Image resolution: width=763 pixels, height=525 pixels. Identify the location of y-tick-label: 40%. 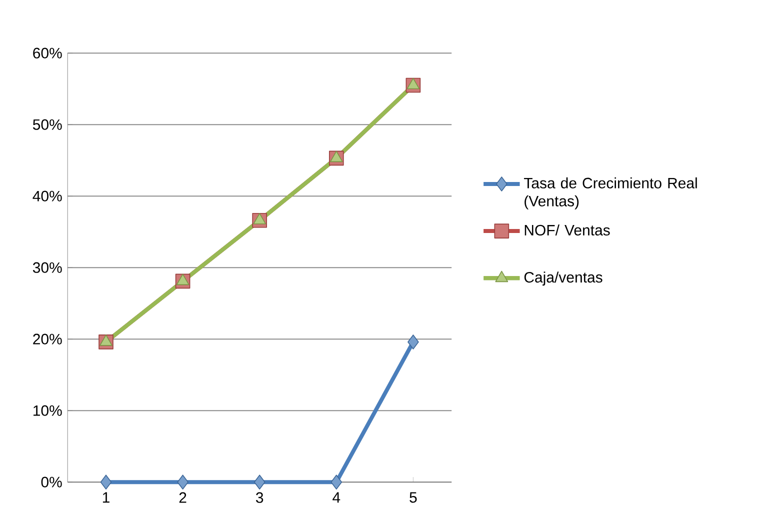
(47, 196).